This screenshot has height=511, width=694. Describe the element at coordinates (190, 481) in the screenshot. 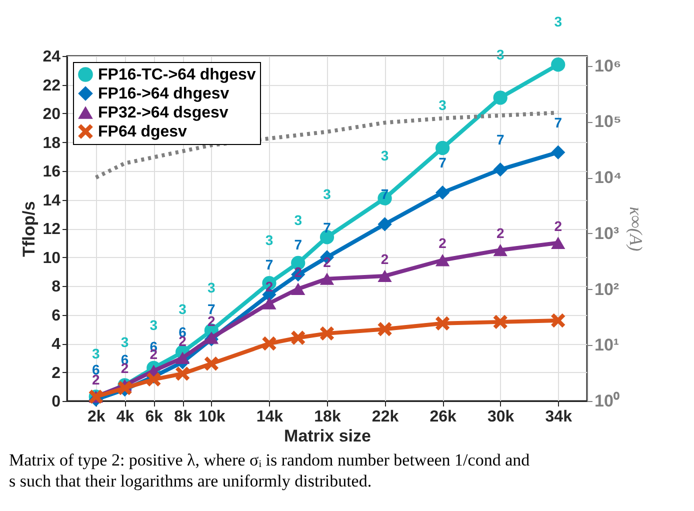

I see `text: s such that their logarithms are uniformly distributed.` at that location.